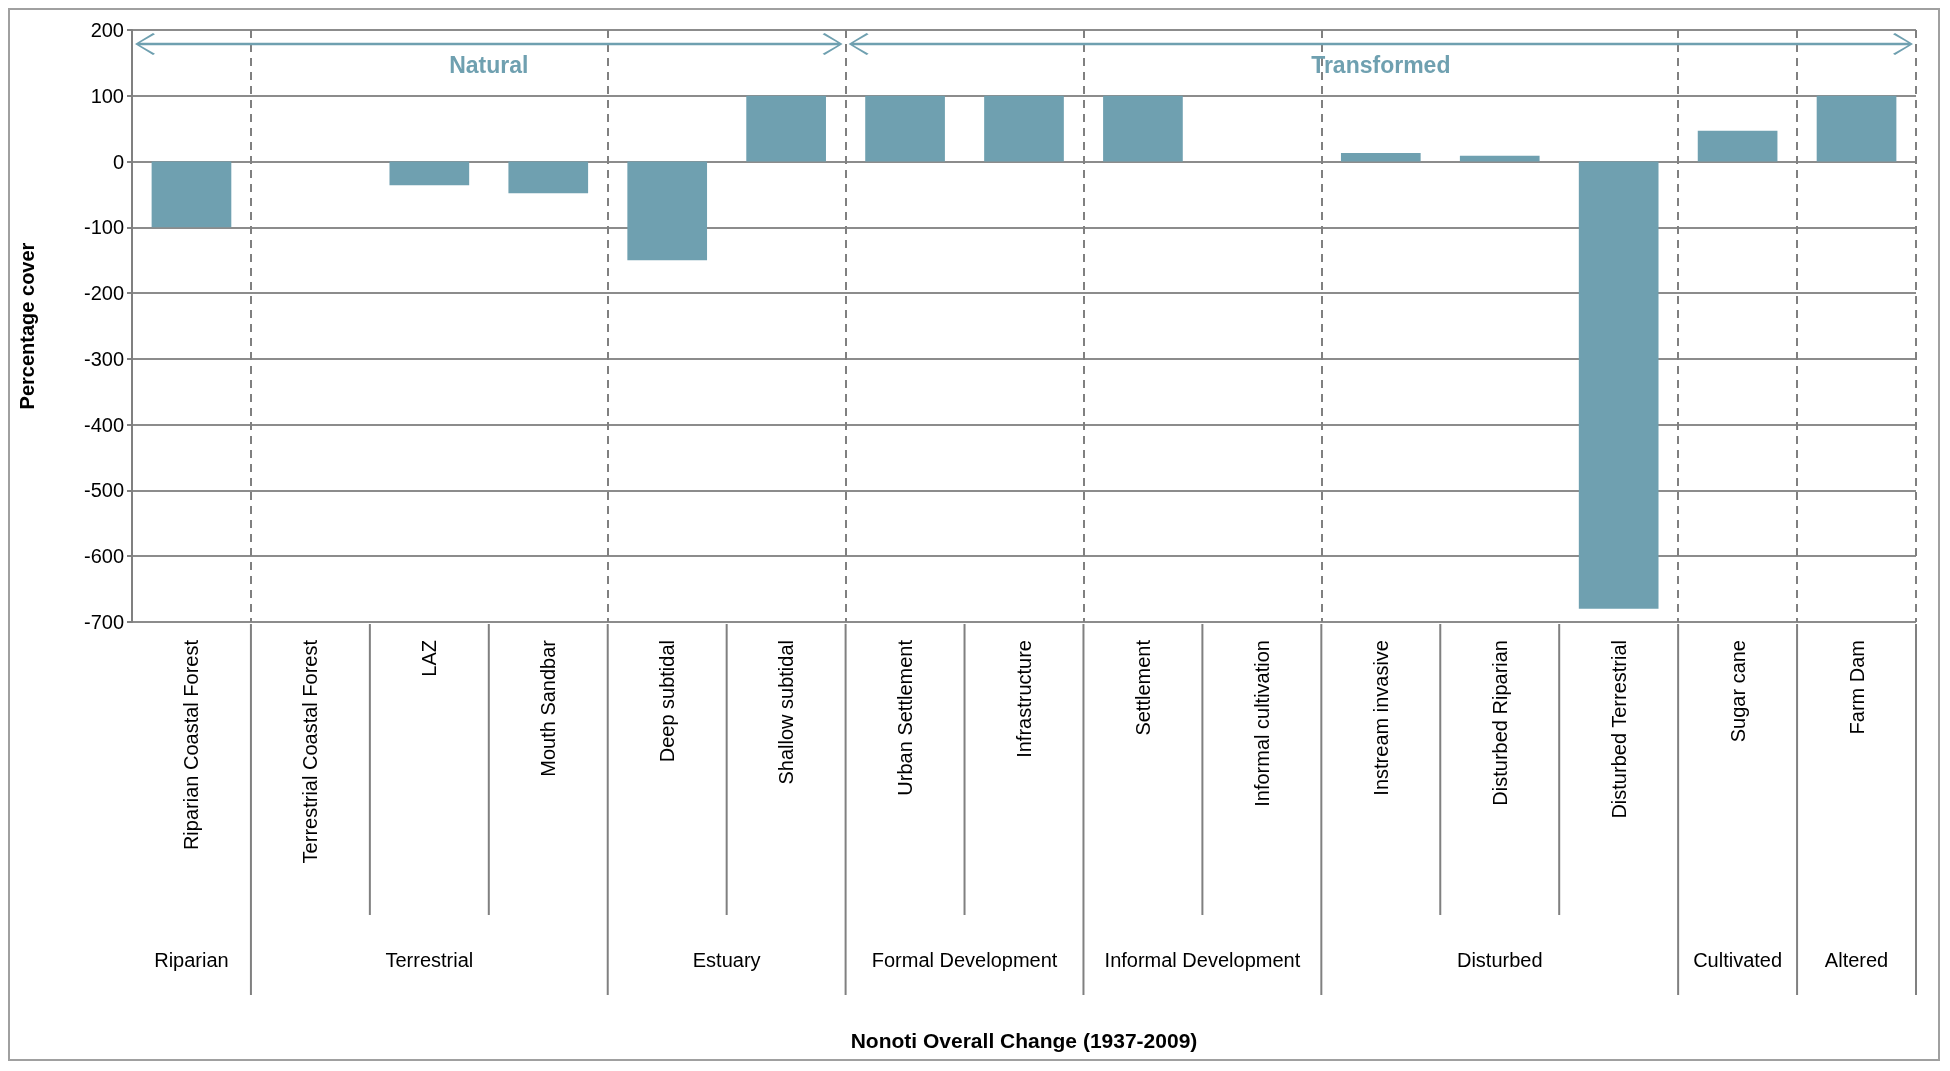  What do you see at coordinates (1738, 960) in the screenshot?
I see `text: Cultivated` at bounding box center [1738, 960].